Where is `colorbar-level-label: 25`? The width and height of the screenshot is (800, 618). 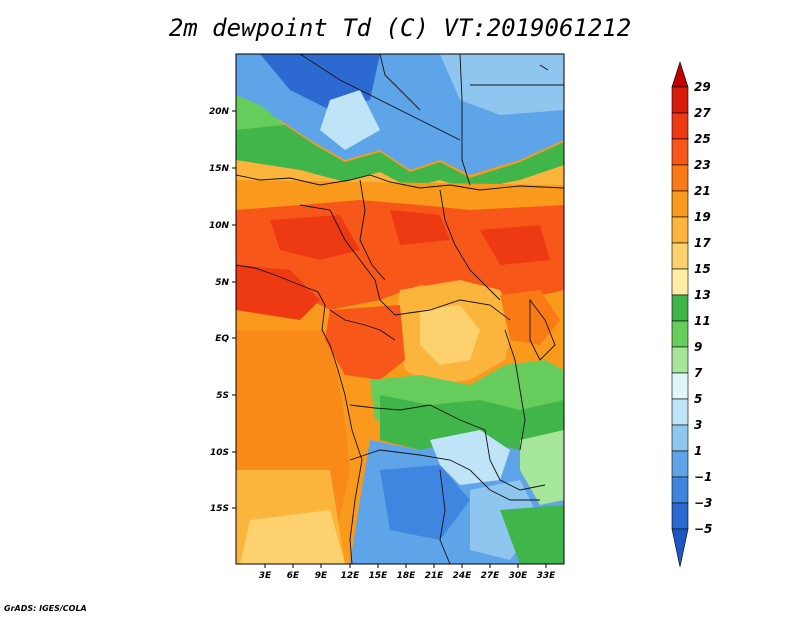 colorbar-level-label: 25 is located at coordinates (702, 139).